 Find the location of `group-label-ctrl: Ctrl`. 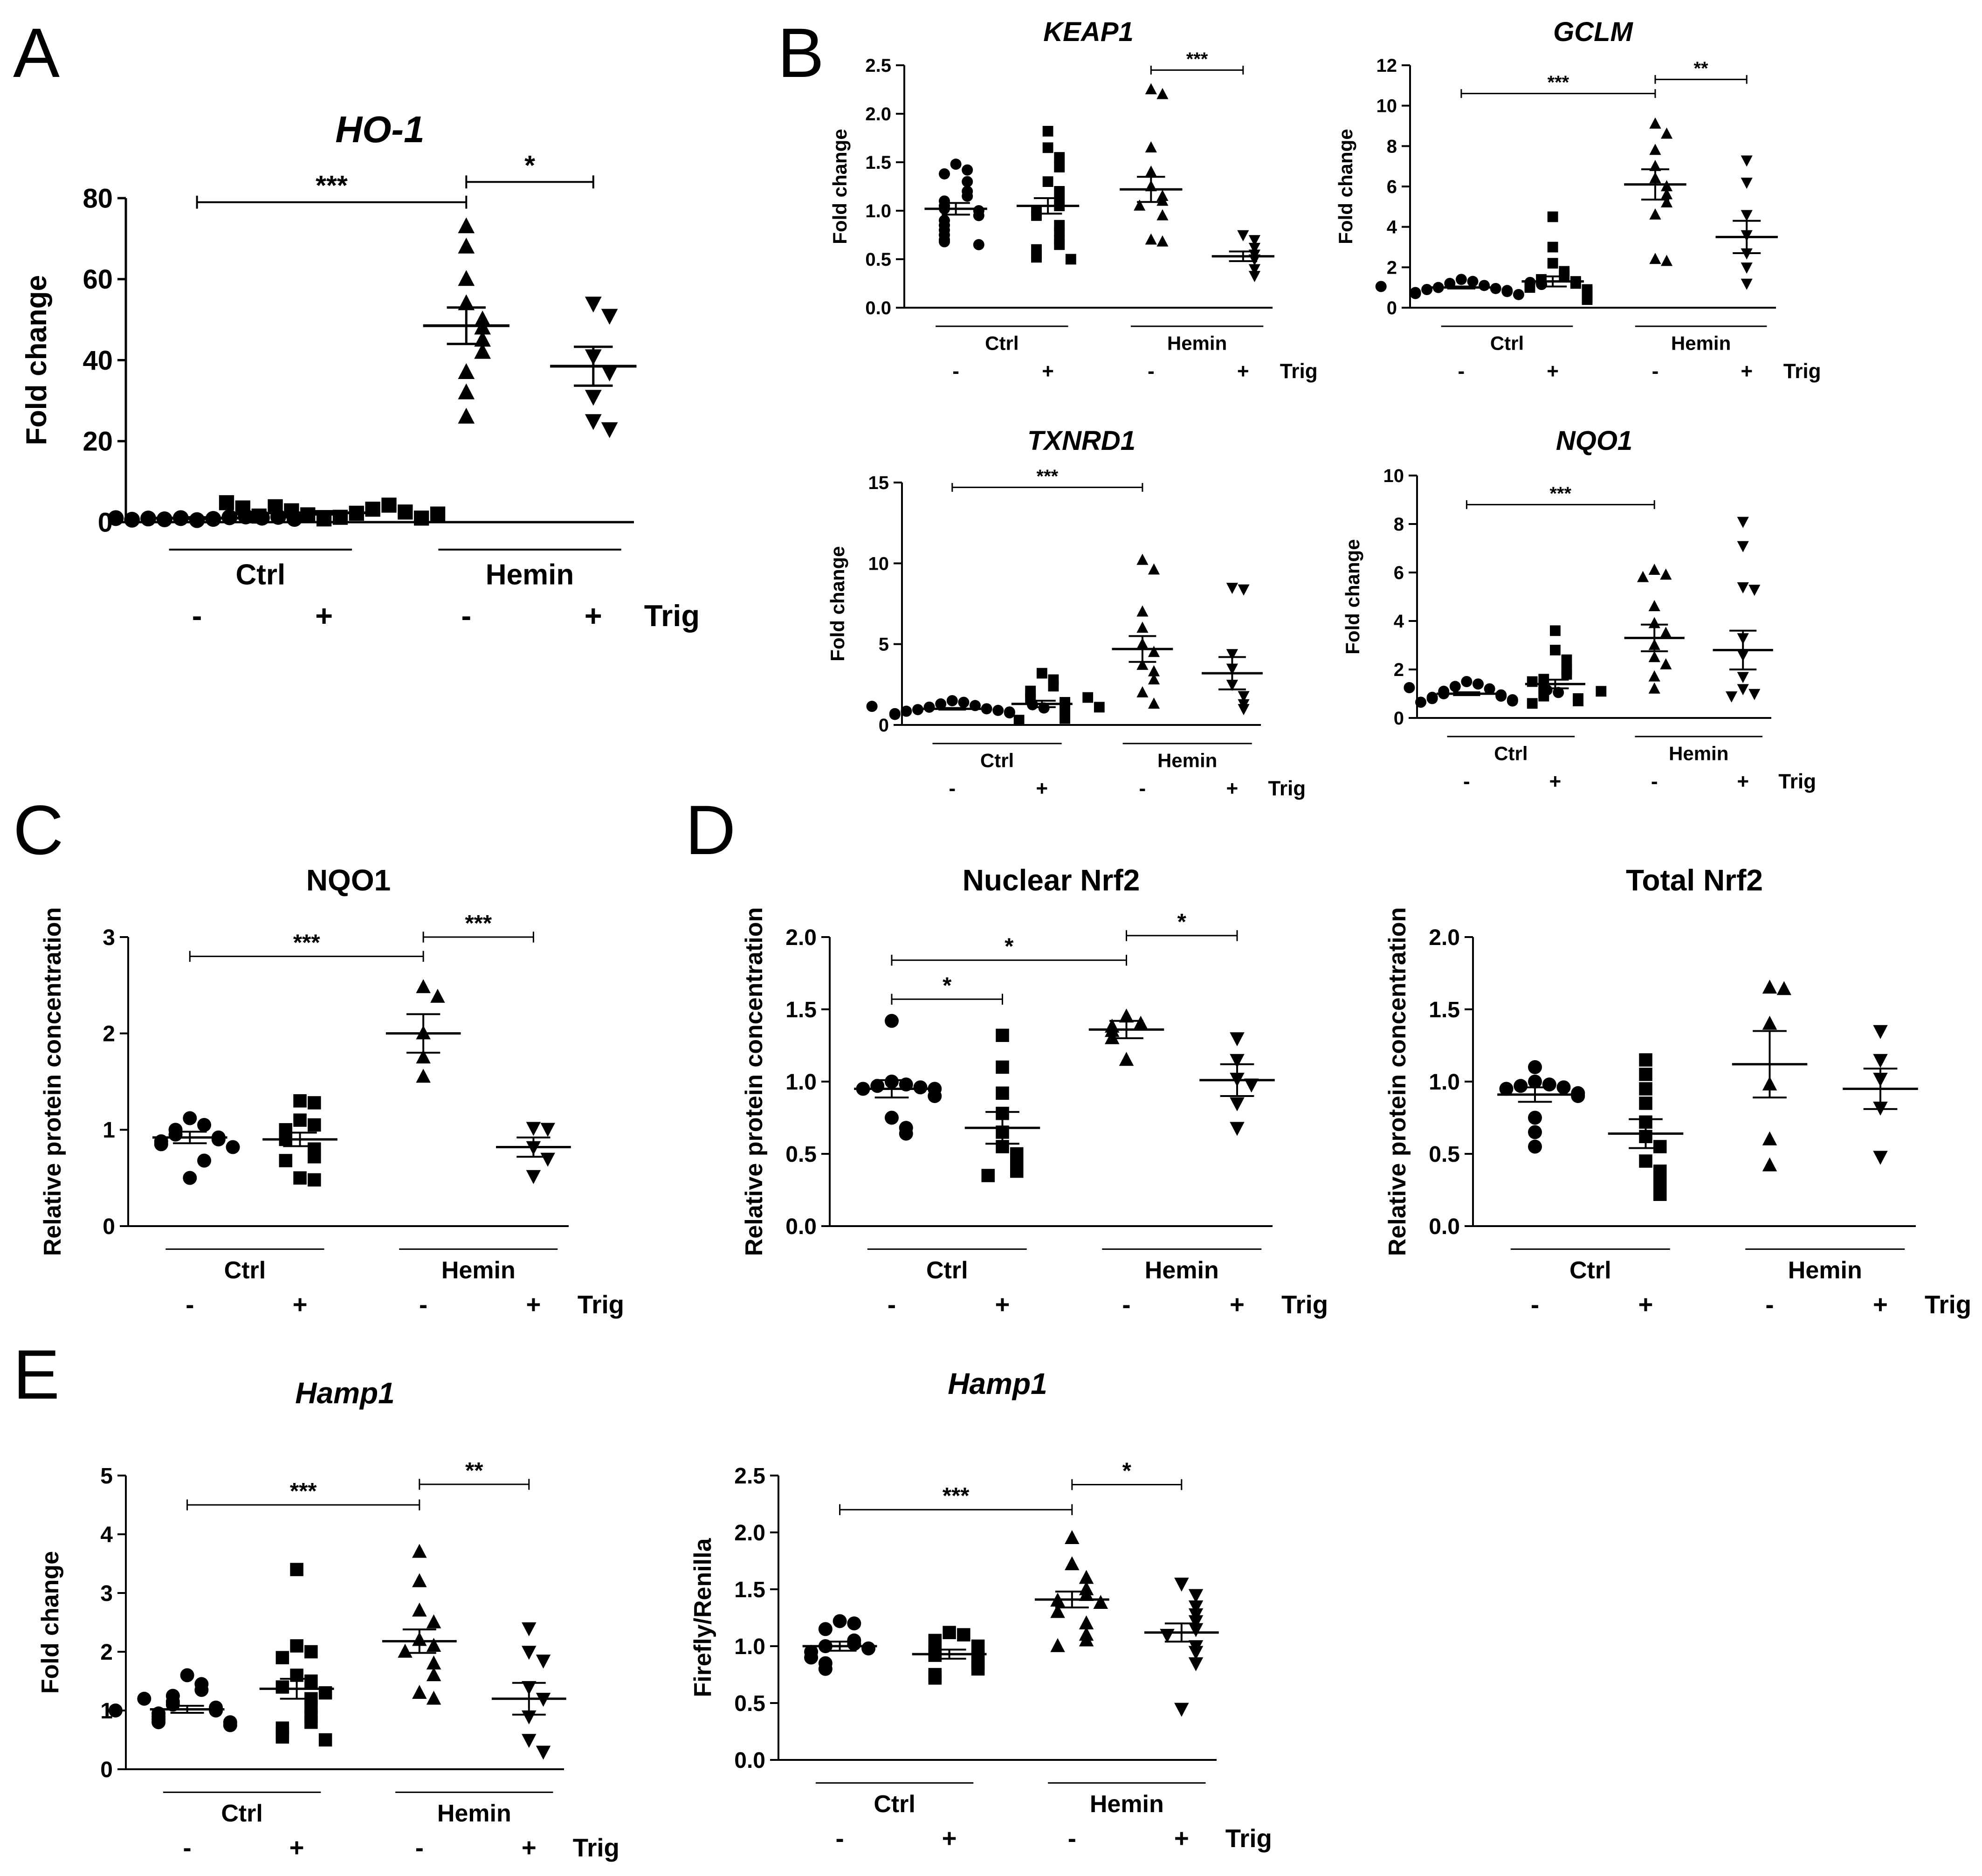

group-label-ctrl: Ctrl is located at coordinates (947, 1271).